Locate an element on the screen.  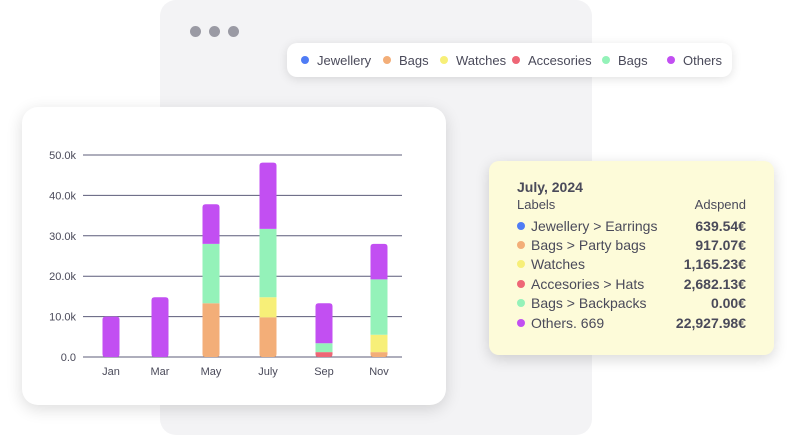
tooltip-row-value: 0.00€ is located at coordinates (728, 303).